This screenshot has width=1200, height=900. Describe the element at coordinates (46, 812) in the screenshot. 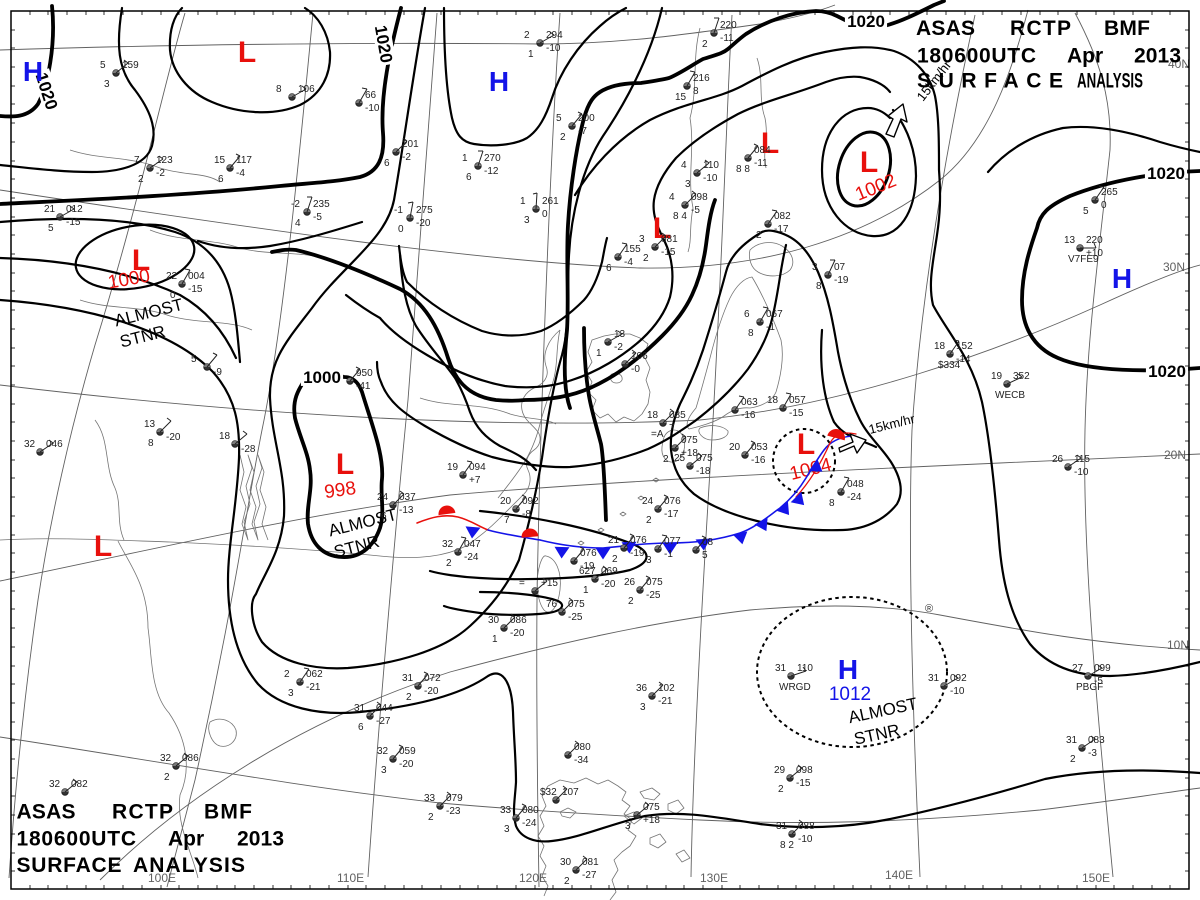

I see `svg-text: ASAS` at that location.